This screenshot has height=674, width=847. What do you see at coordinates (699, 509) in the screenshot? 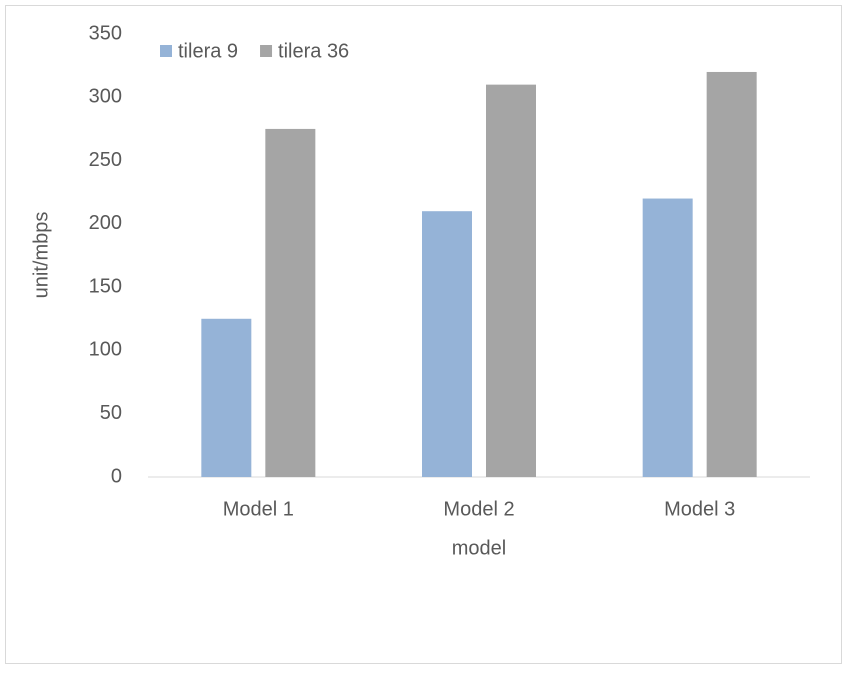
I see `x-tick-label: Model 3` at bounding box center [699, 509].